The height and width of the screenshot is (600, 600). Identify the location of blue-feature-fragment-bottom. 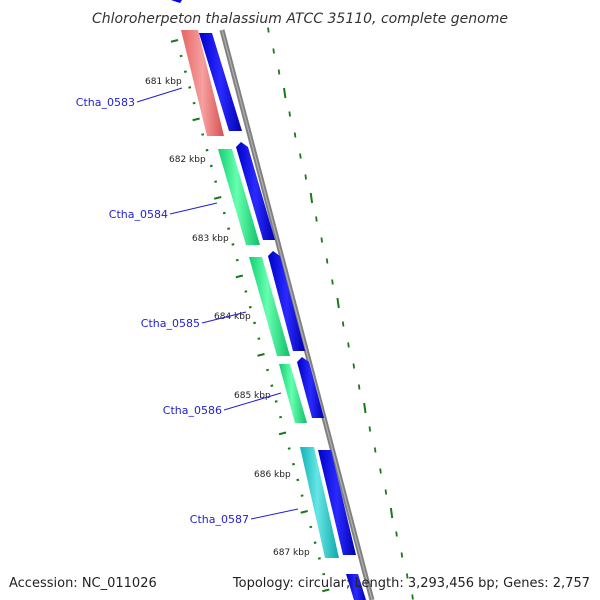
(356, 587).